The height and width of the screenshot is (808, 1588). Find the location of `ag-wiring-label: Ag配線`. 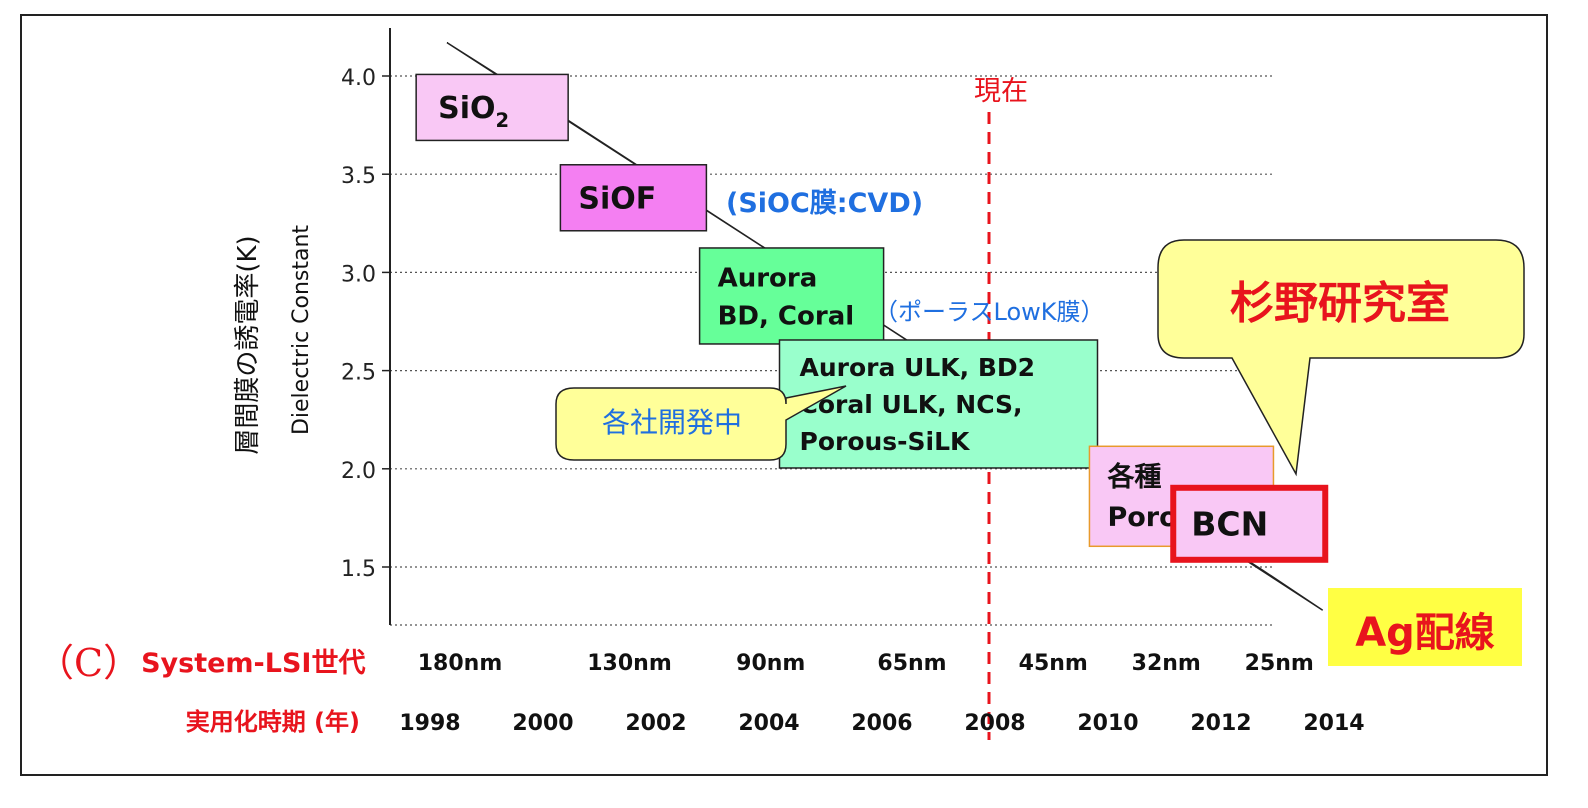

ag-wiring-label: Ag配線 is located at coordinates (1425, 633).